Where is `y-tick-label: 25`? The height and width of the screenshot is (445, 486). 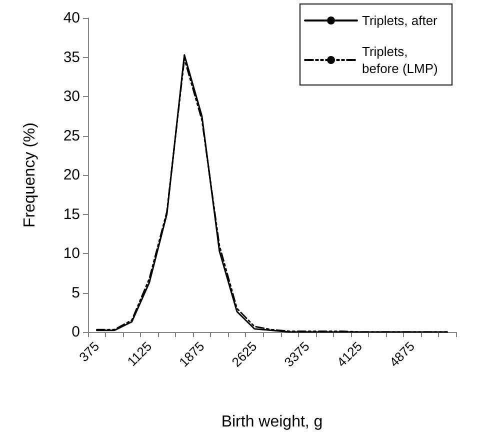
y-tick-label: 25 is located at coordinates (71, 135).